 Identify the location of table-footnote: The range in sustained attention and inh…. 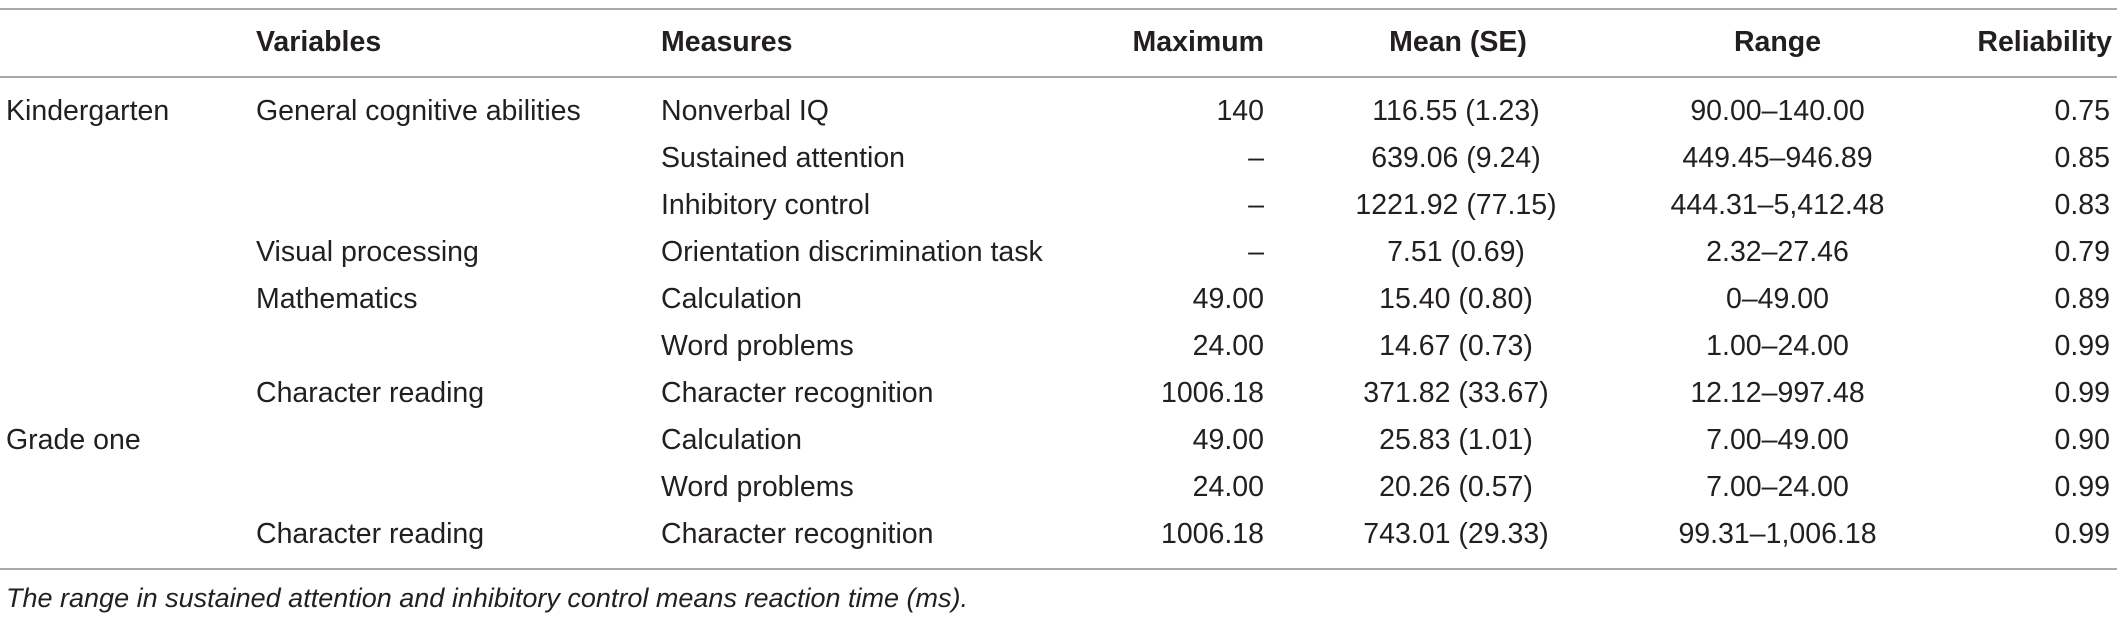
(487, 598).